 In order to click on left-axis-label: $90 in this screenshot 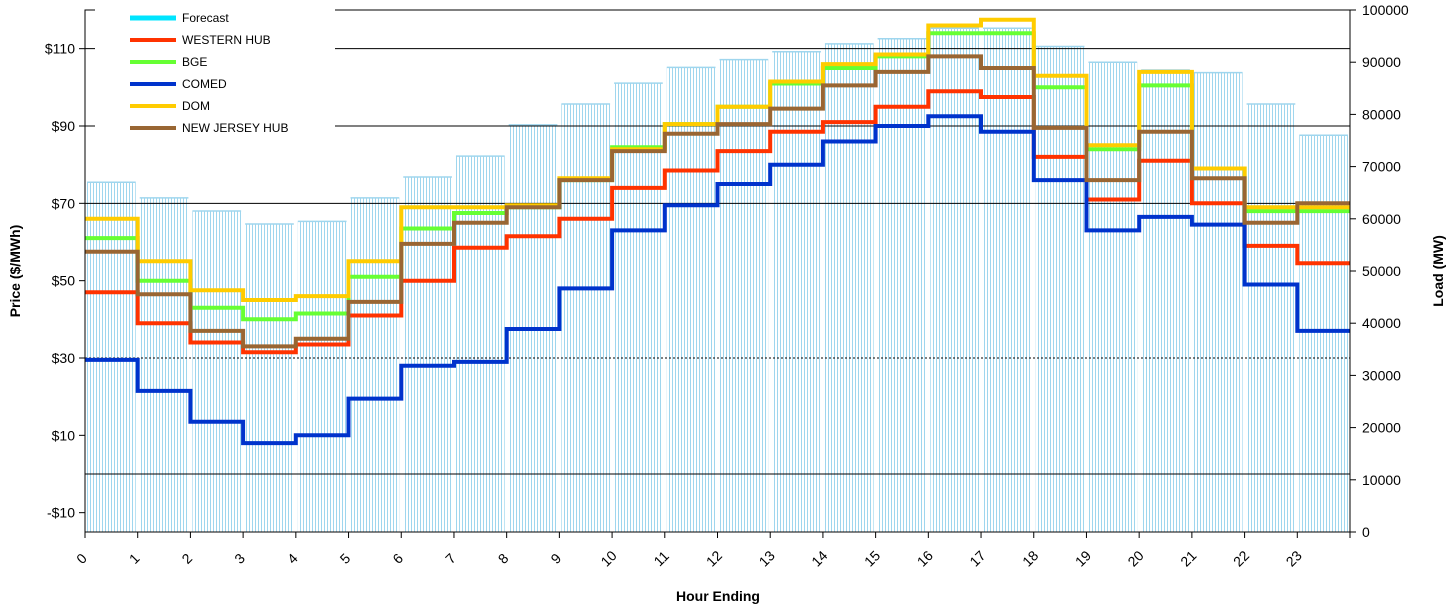, I will do `click(64, 126)`.